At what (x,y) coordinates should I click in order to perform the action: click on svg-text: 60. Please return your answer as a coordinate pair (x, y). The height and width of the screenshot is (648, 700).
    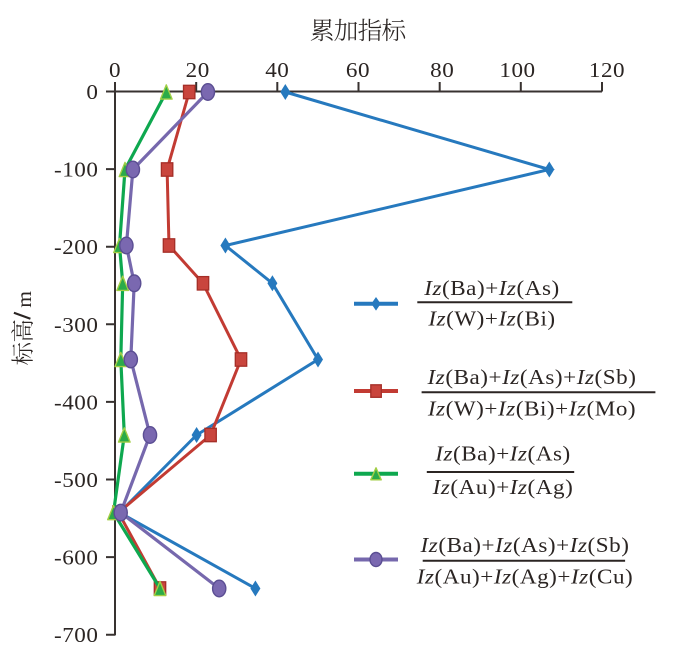
    Looking at the image, I should click on (358, 70).